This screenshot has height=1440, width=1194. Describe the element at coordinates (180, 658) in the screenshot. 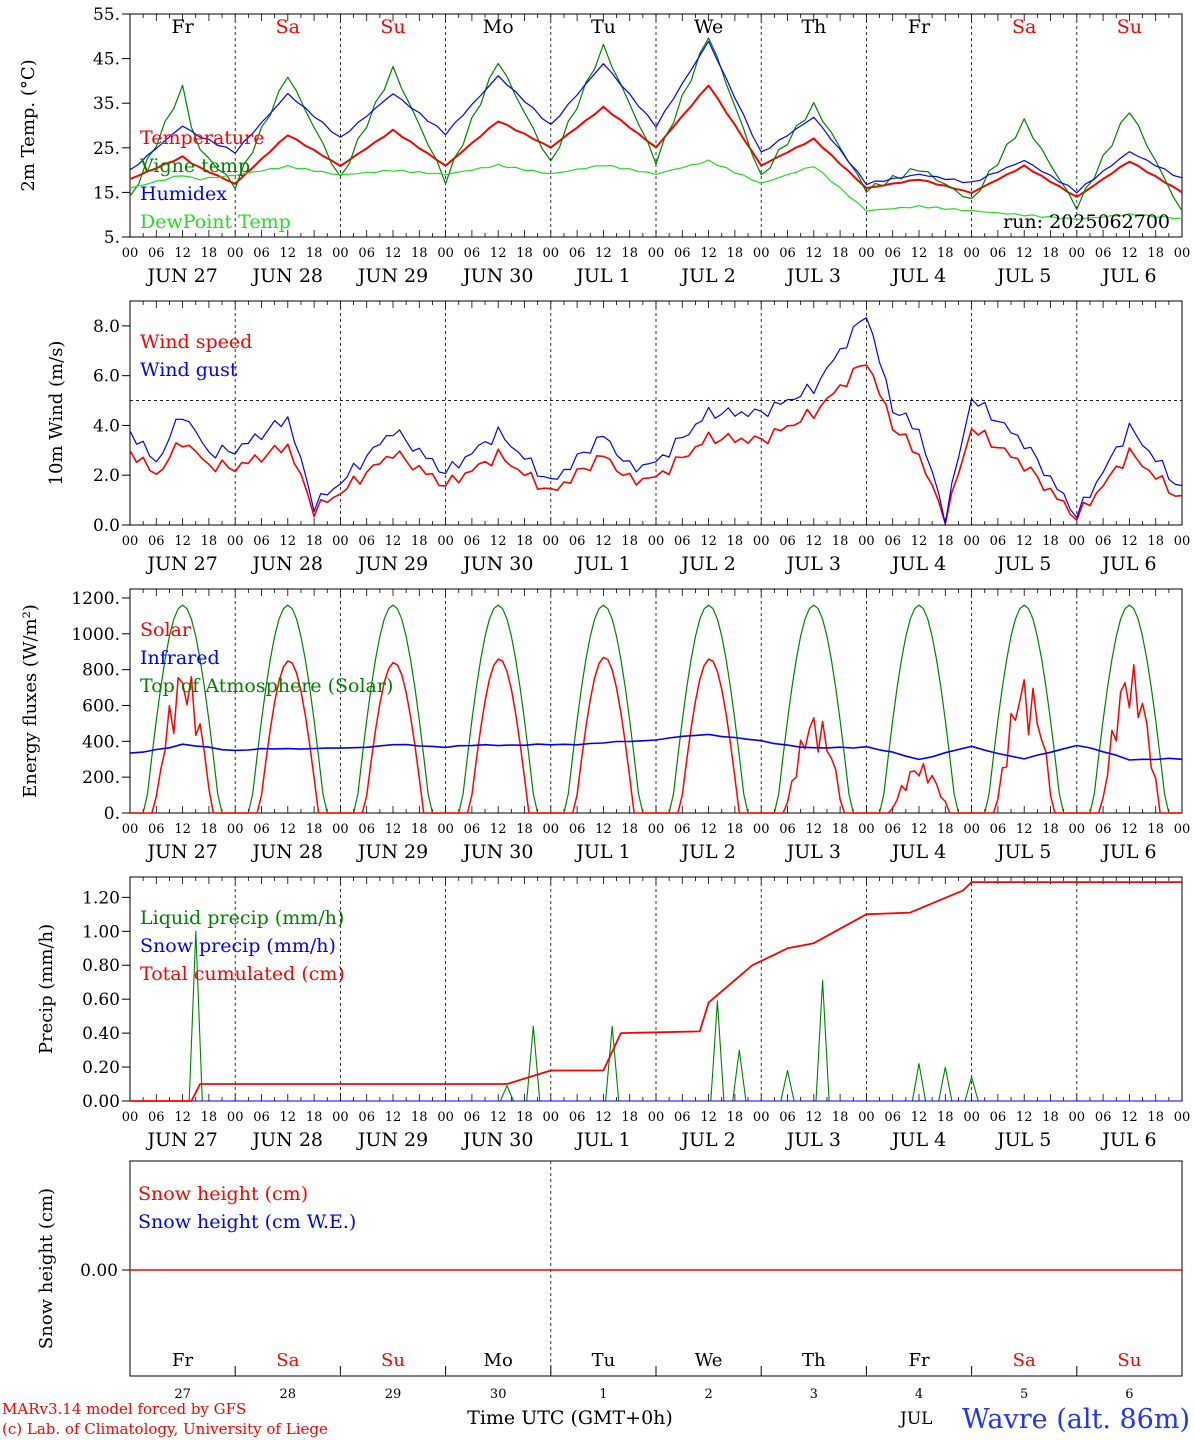

I see `legend-infrared: Infrared` at that location.